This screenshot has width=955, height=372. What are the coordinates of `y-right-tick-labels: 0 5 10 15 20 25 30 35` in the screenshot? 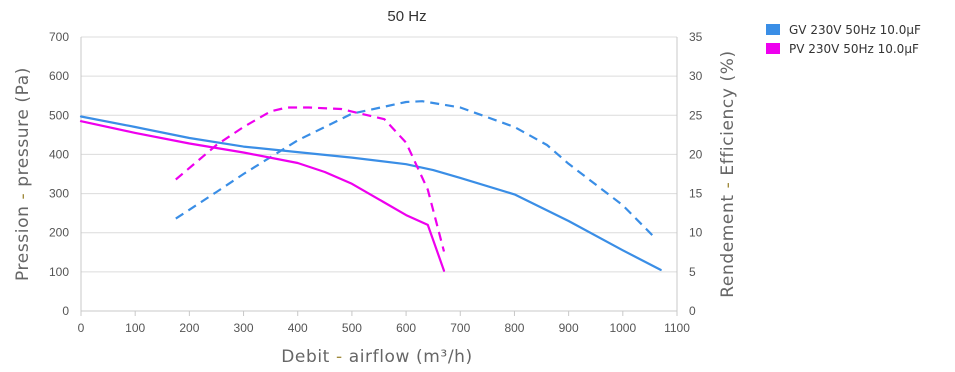 It's located at (696, 174).